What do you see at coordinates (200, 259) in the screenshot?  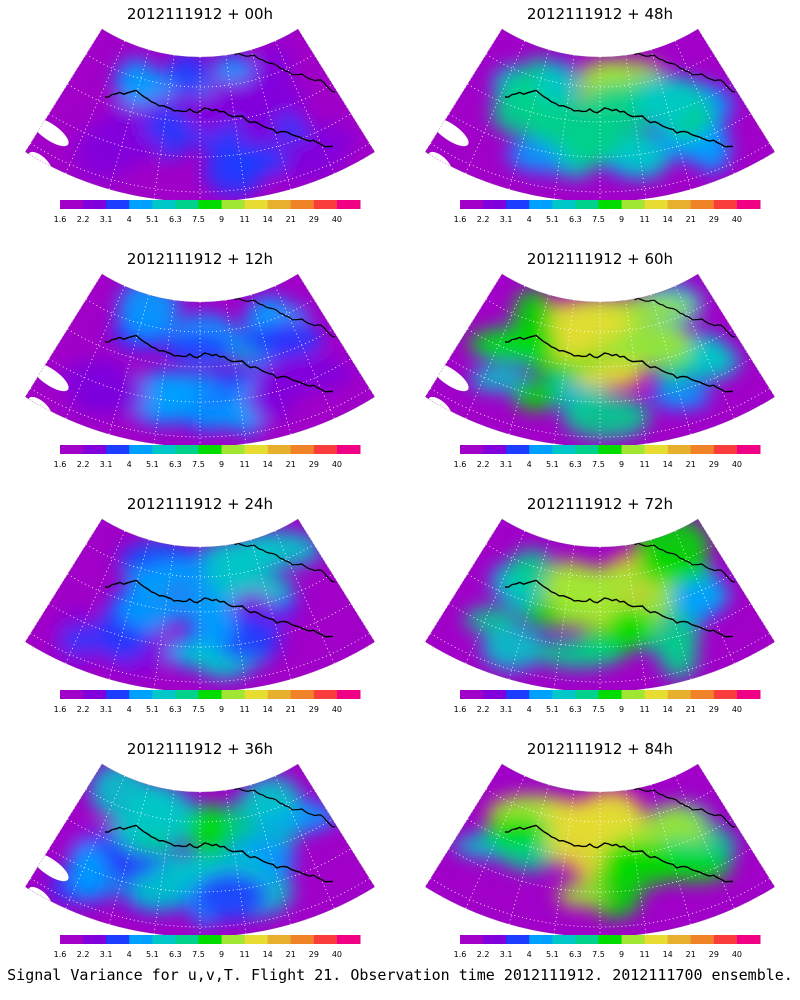 I see `panel-title: 2012111912 + 12h` at bounding box center [200, 259].